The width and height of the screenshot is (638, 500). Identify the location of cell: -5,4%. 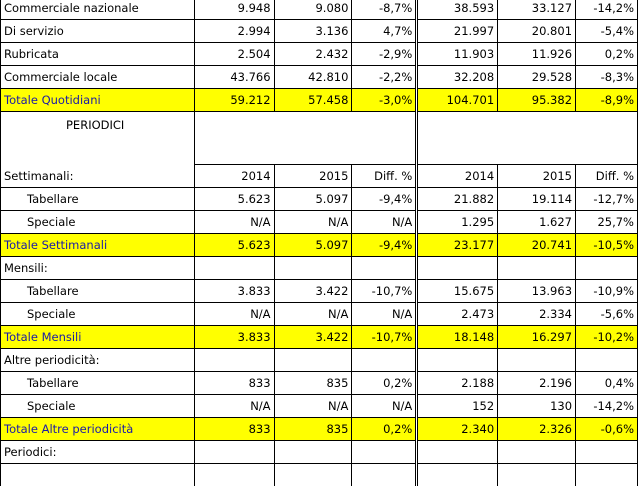
(606, 31).